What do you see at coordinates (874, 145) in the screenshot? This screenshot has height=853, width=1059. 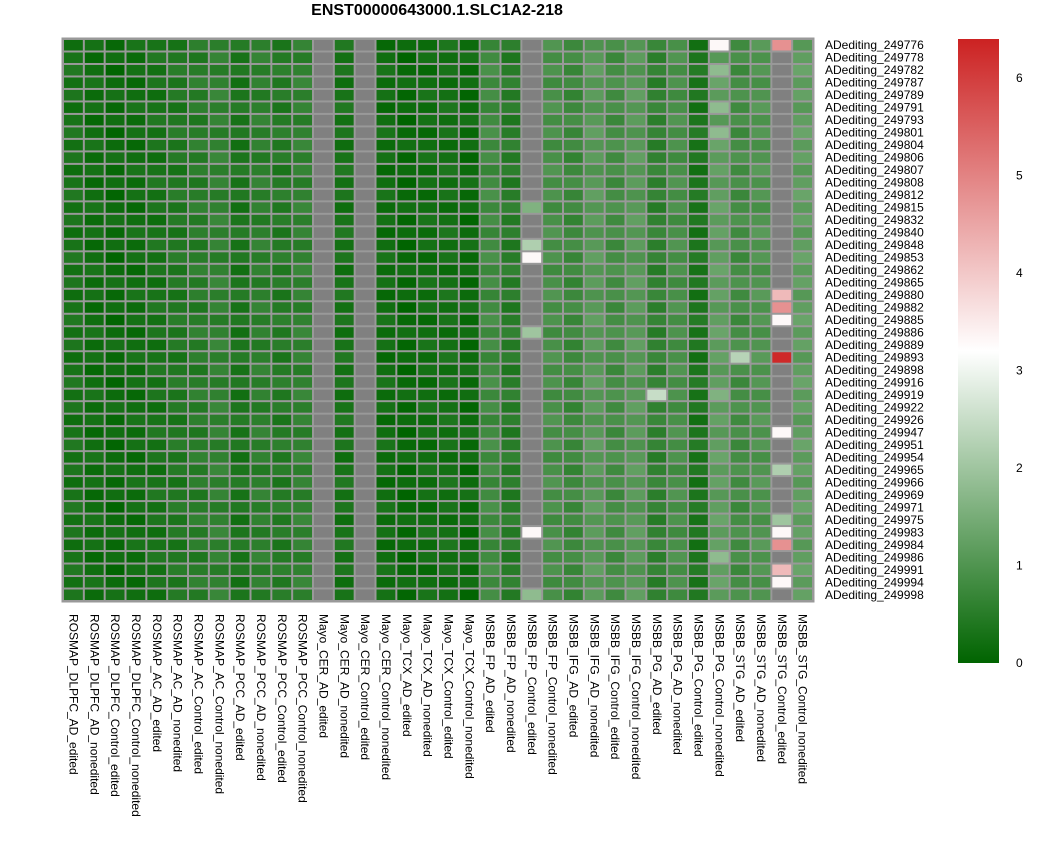 I see `row-label: ADediting_249804` at bounding box center [874, 145].